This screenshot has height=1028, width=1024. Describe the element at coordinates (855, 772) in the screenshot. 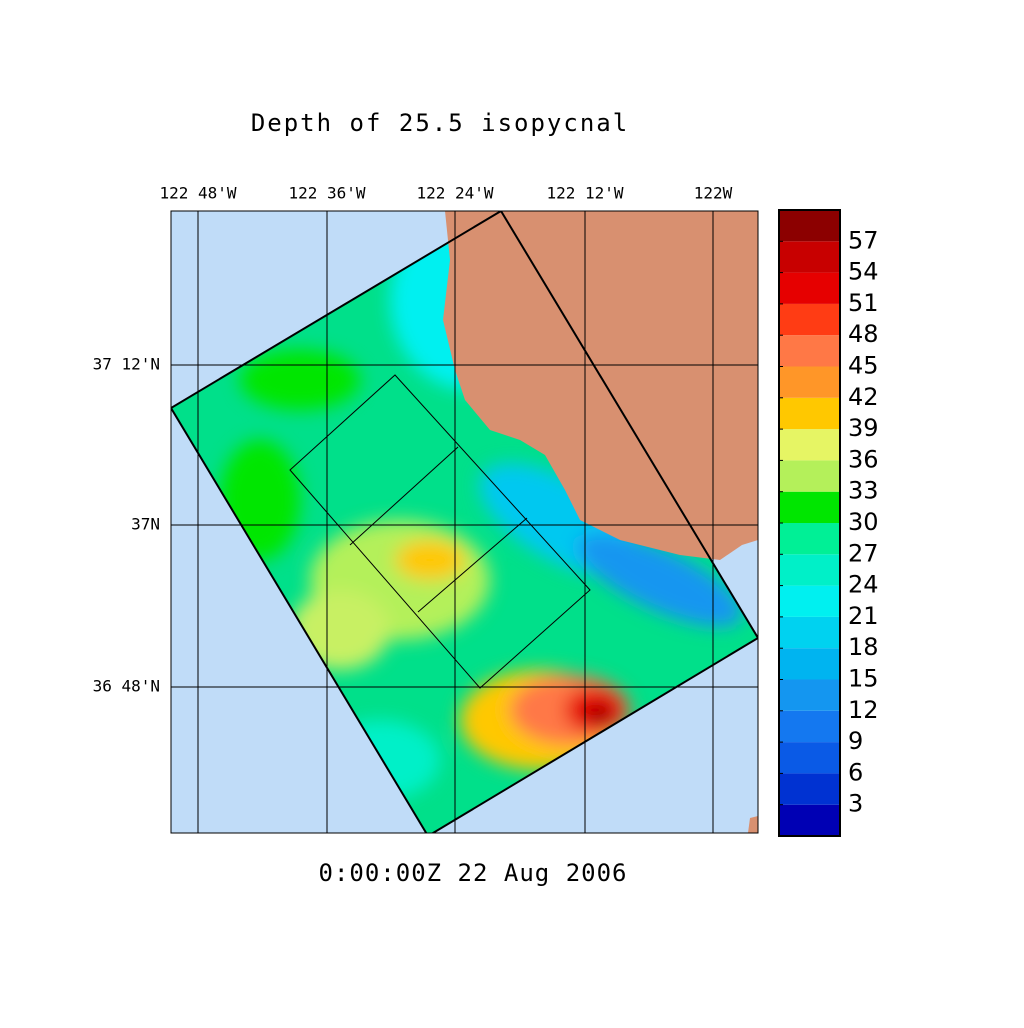

I see `colorbar-label: 6` at that location.